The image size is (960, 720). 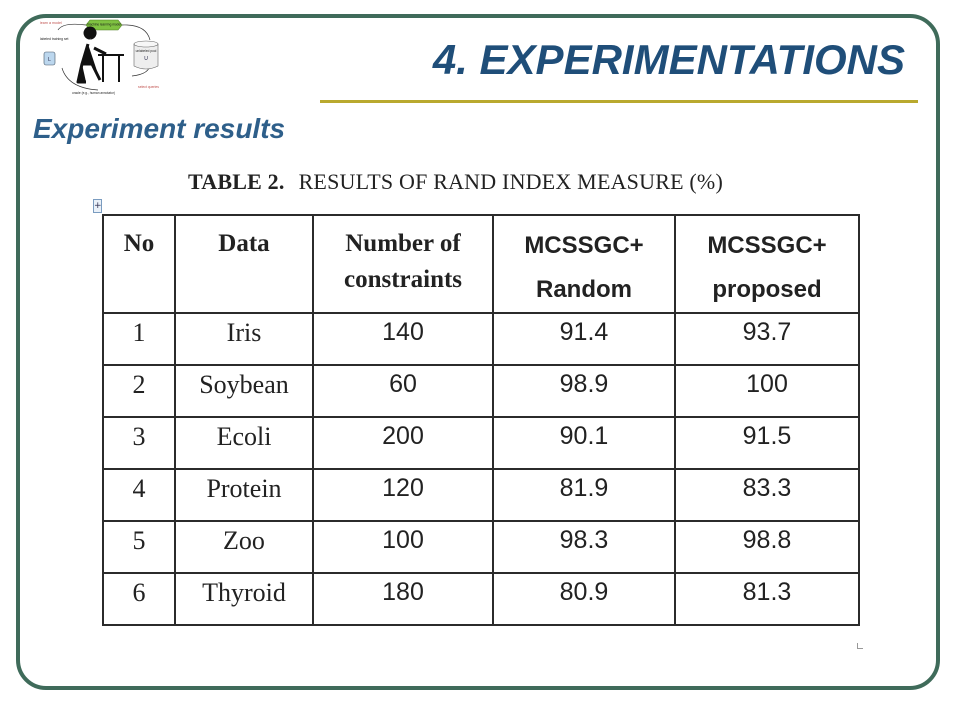 What do you see at coordinates (584, 599) in the screenshot?
I see `cell-random: 80.9` at bounding box center [584, 599].